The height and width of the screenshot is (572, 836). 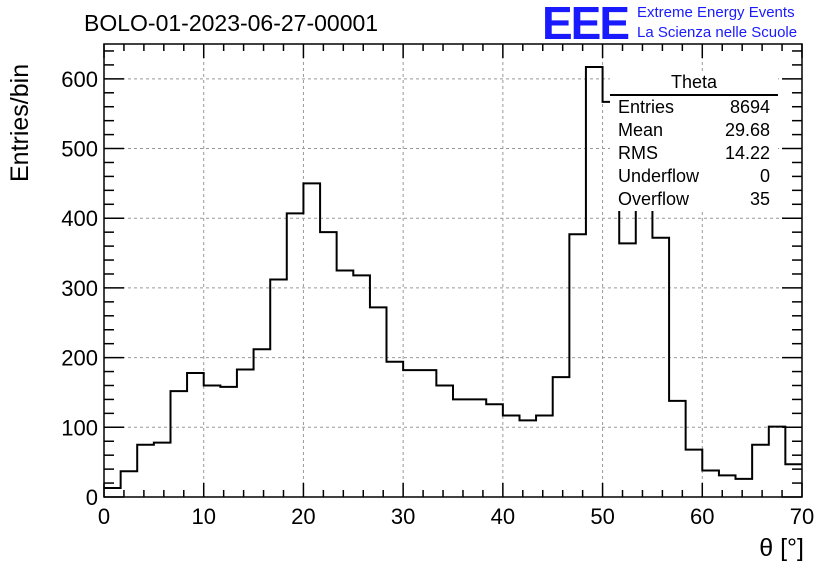 What do you see at coordinates (747, 130) in the screenshot?
I see `stats-value: 29.68` at bounding box center [747, 130].